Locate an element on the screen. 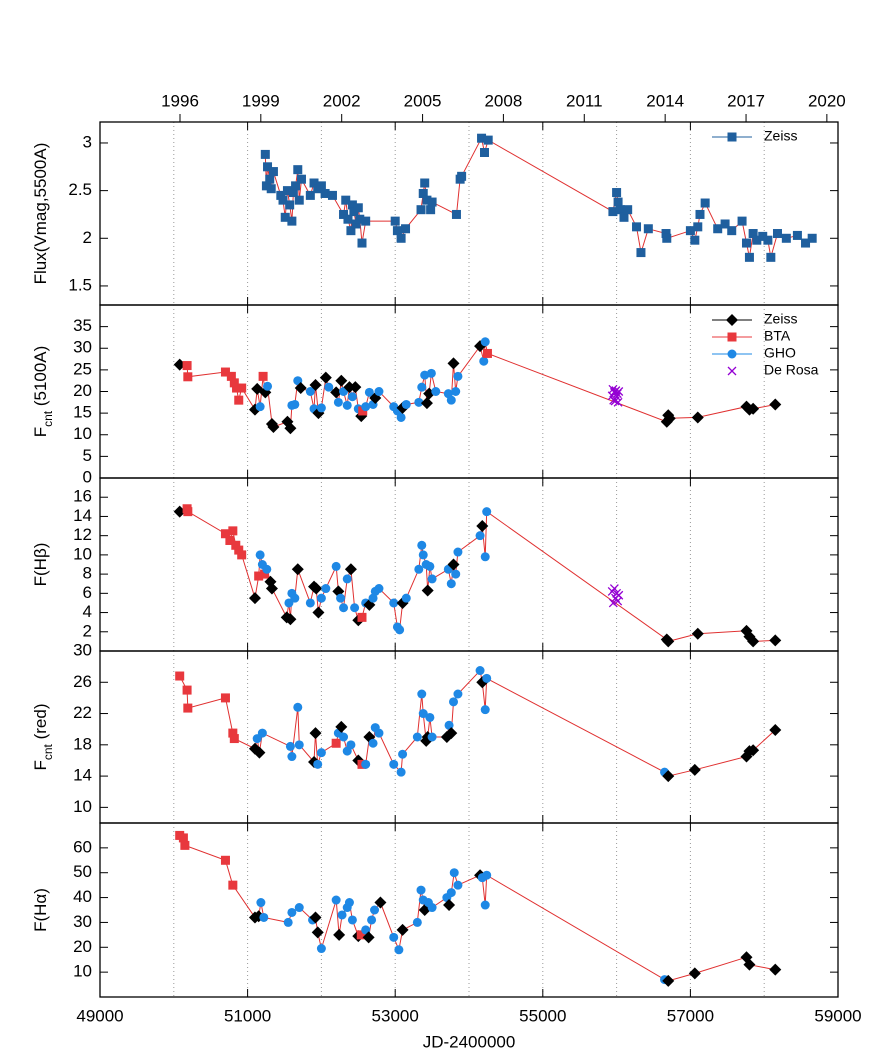 Image resolution: width=872 pixels, height=1054 pixels. y-tick-label: 6 is located at coordinates (87, 592).